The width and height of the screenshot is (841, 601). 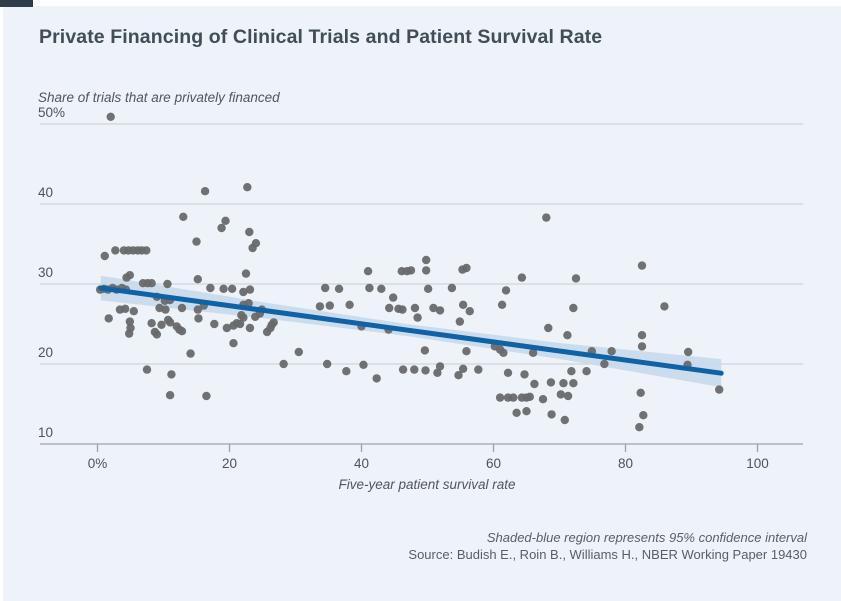 I want to click on y-tick-label: 20, so click(x=45, y=352).